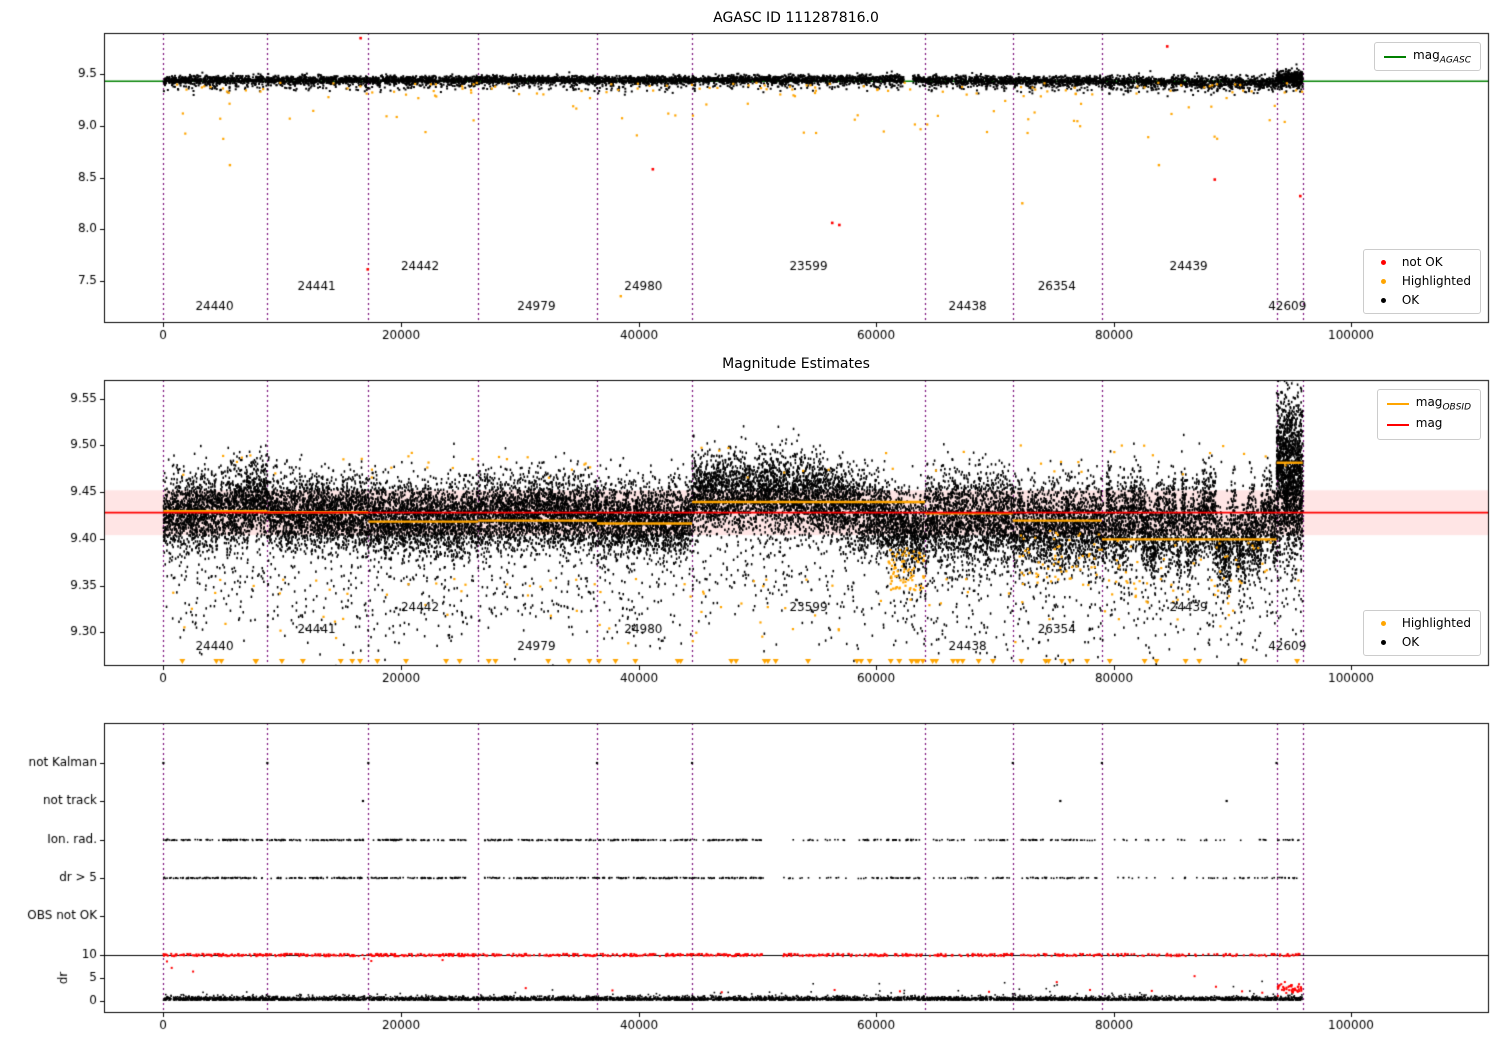 This screenshot has width=1500, height=1050. What do you see at coordinates (1397, 425) in the screenshot?
I see `mag-line-swatch` at bounding box center [1397, 425].